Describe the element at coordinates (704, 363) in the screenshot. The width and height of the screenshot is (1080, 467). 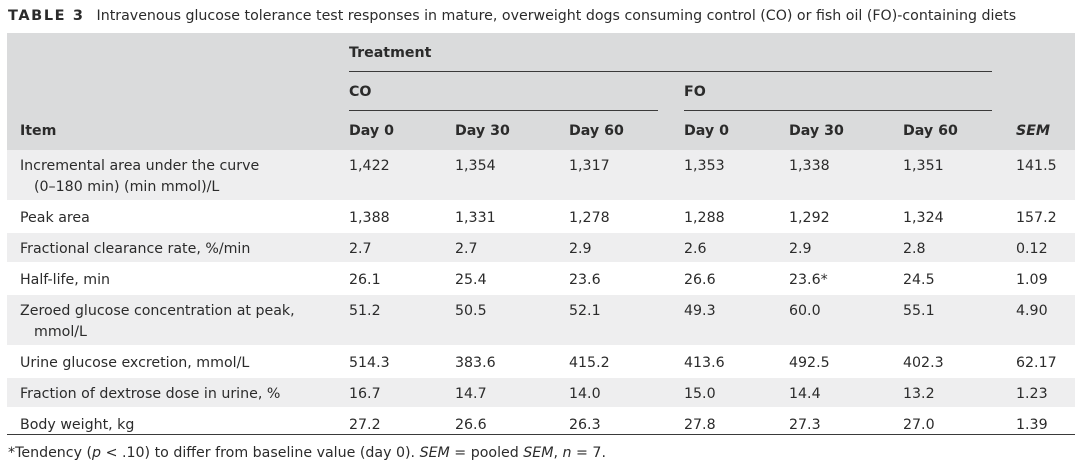
I see `cell-value: 413.6` at that location.